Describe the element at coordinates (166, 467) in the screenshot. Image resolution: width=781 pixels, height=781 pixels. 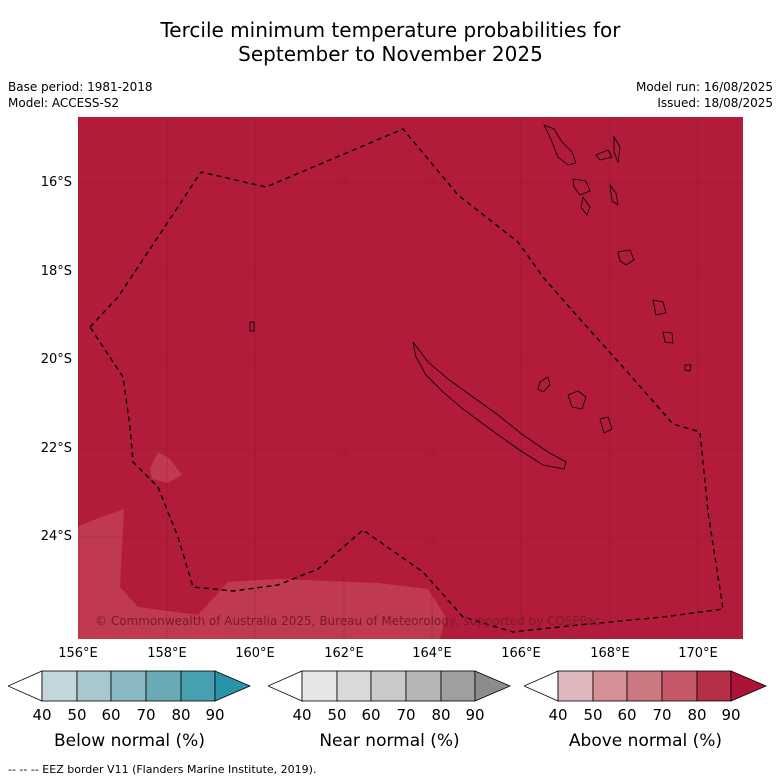
I see `lighter-patch-small` at that location.